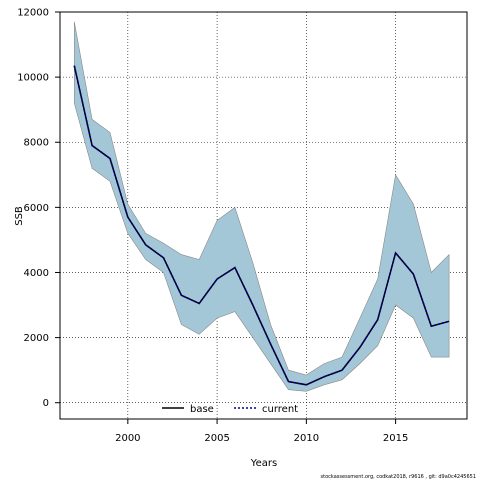 This screenshot has width=480, height=480. Describe the element at coordinates (46, 403) in the screenshot. I see `y-tick-label: 0` at that location.